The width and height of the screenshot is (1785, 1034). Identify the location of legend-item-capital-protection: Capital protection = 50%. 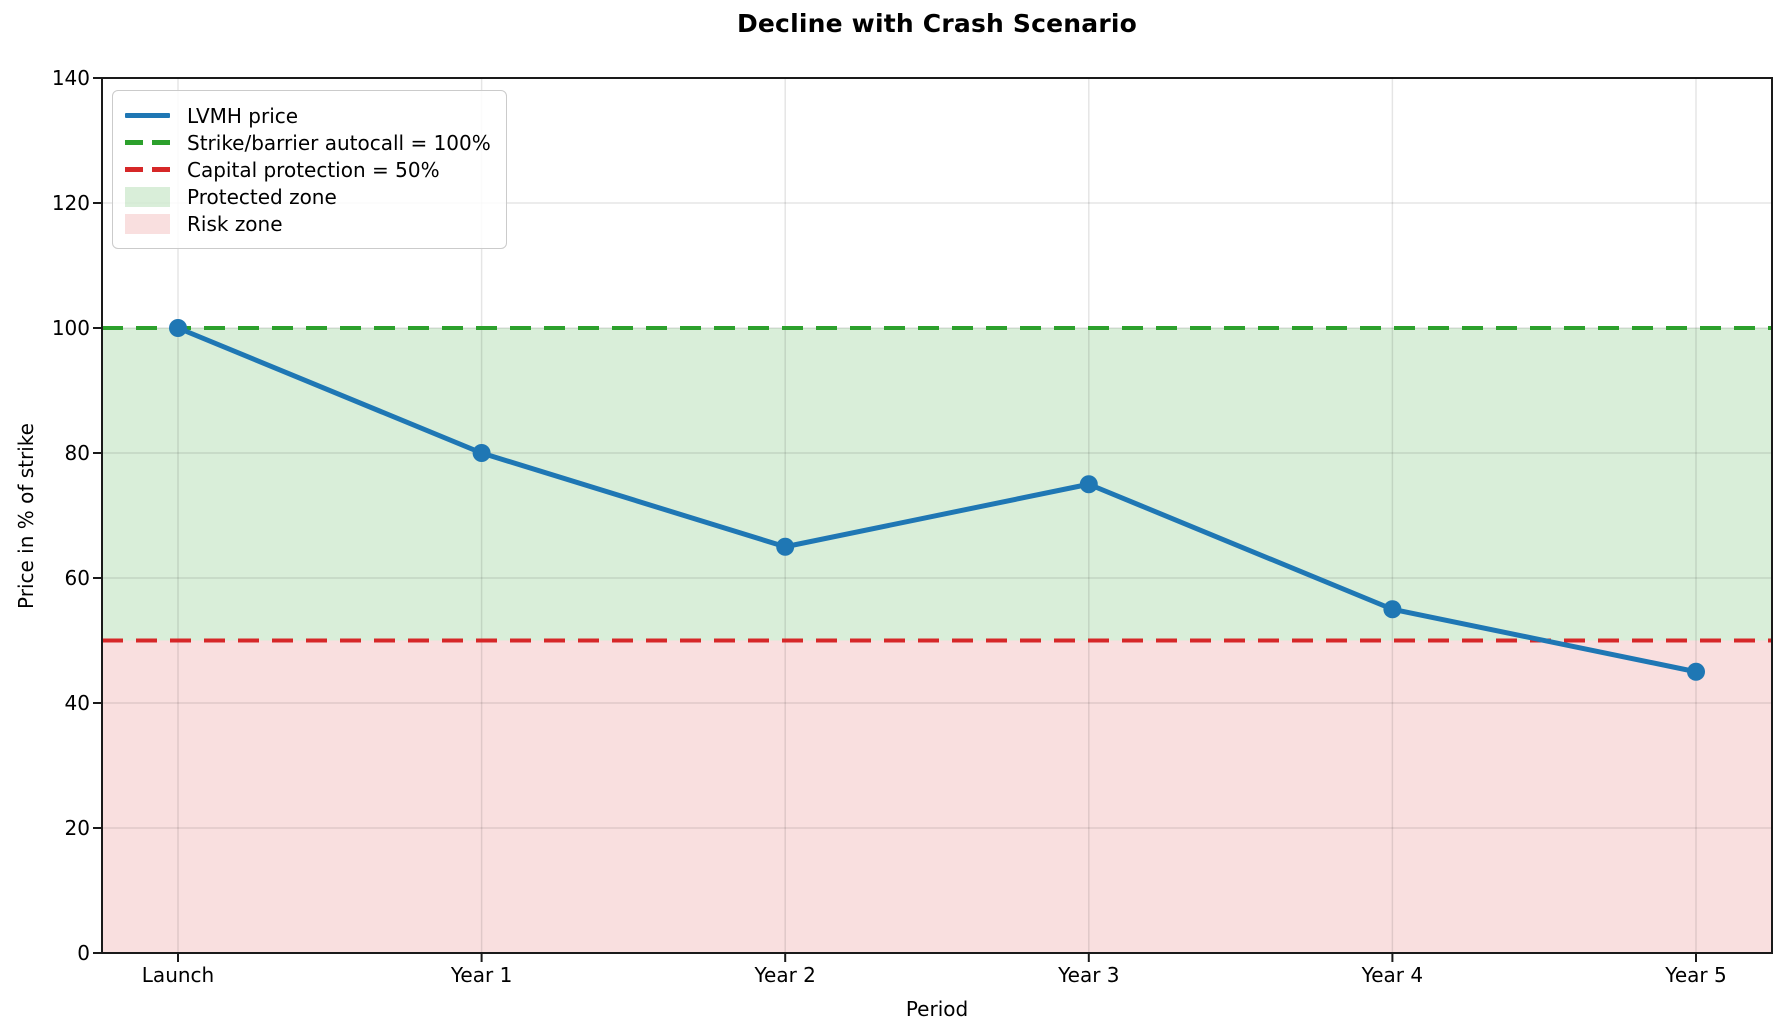
(308, 169).